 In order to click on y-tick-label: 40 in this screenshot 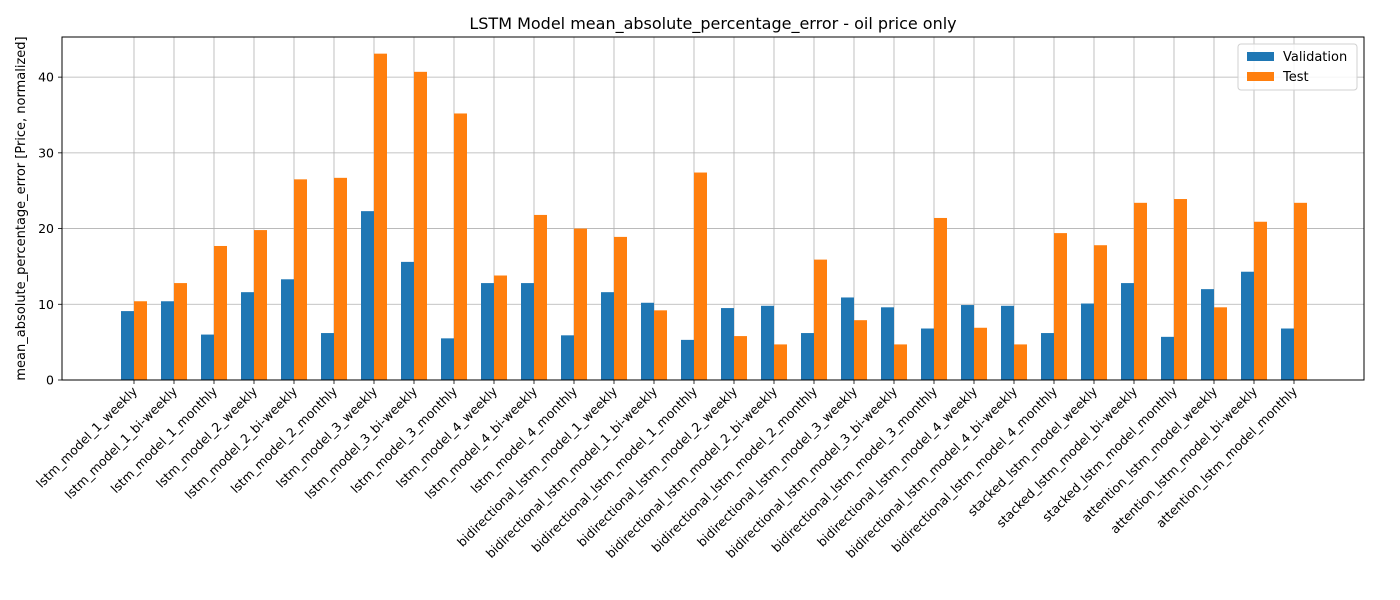, I will do `click(46, 77)`.